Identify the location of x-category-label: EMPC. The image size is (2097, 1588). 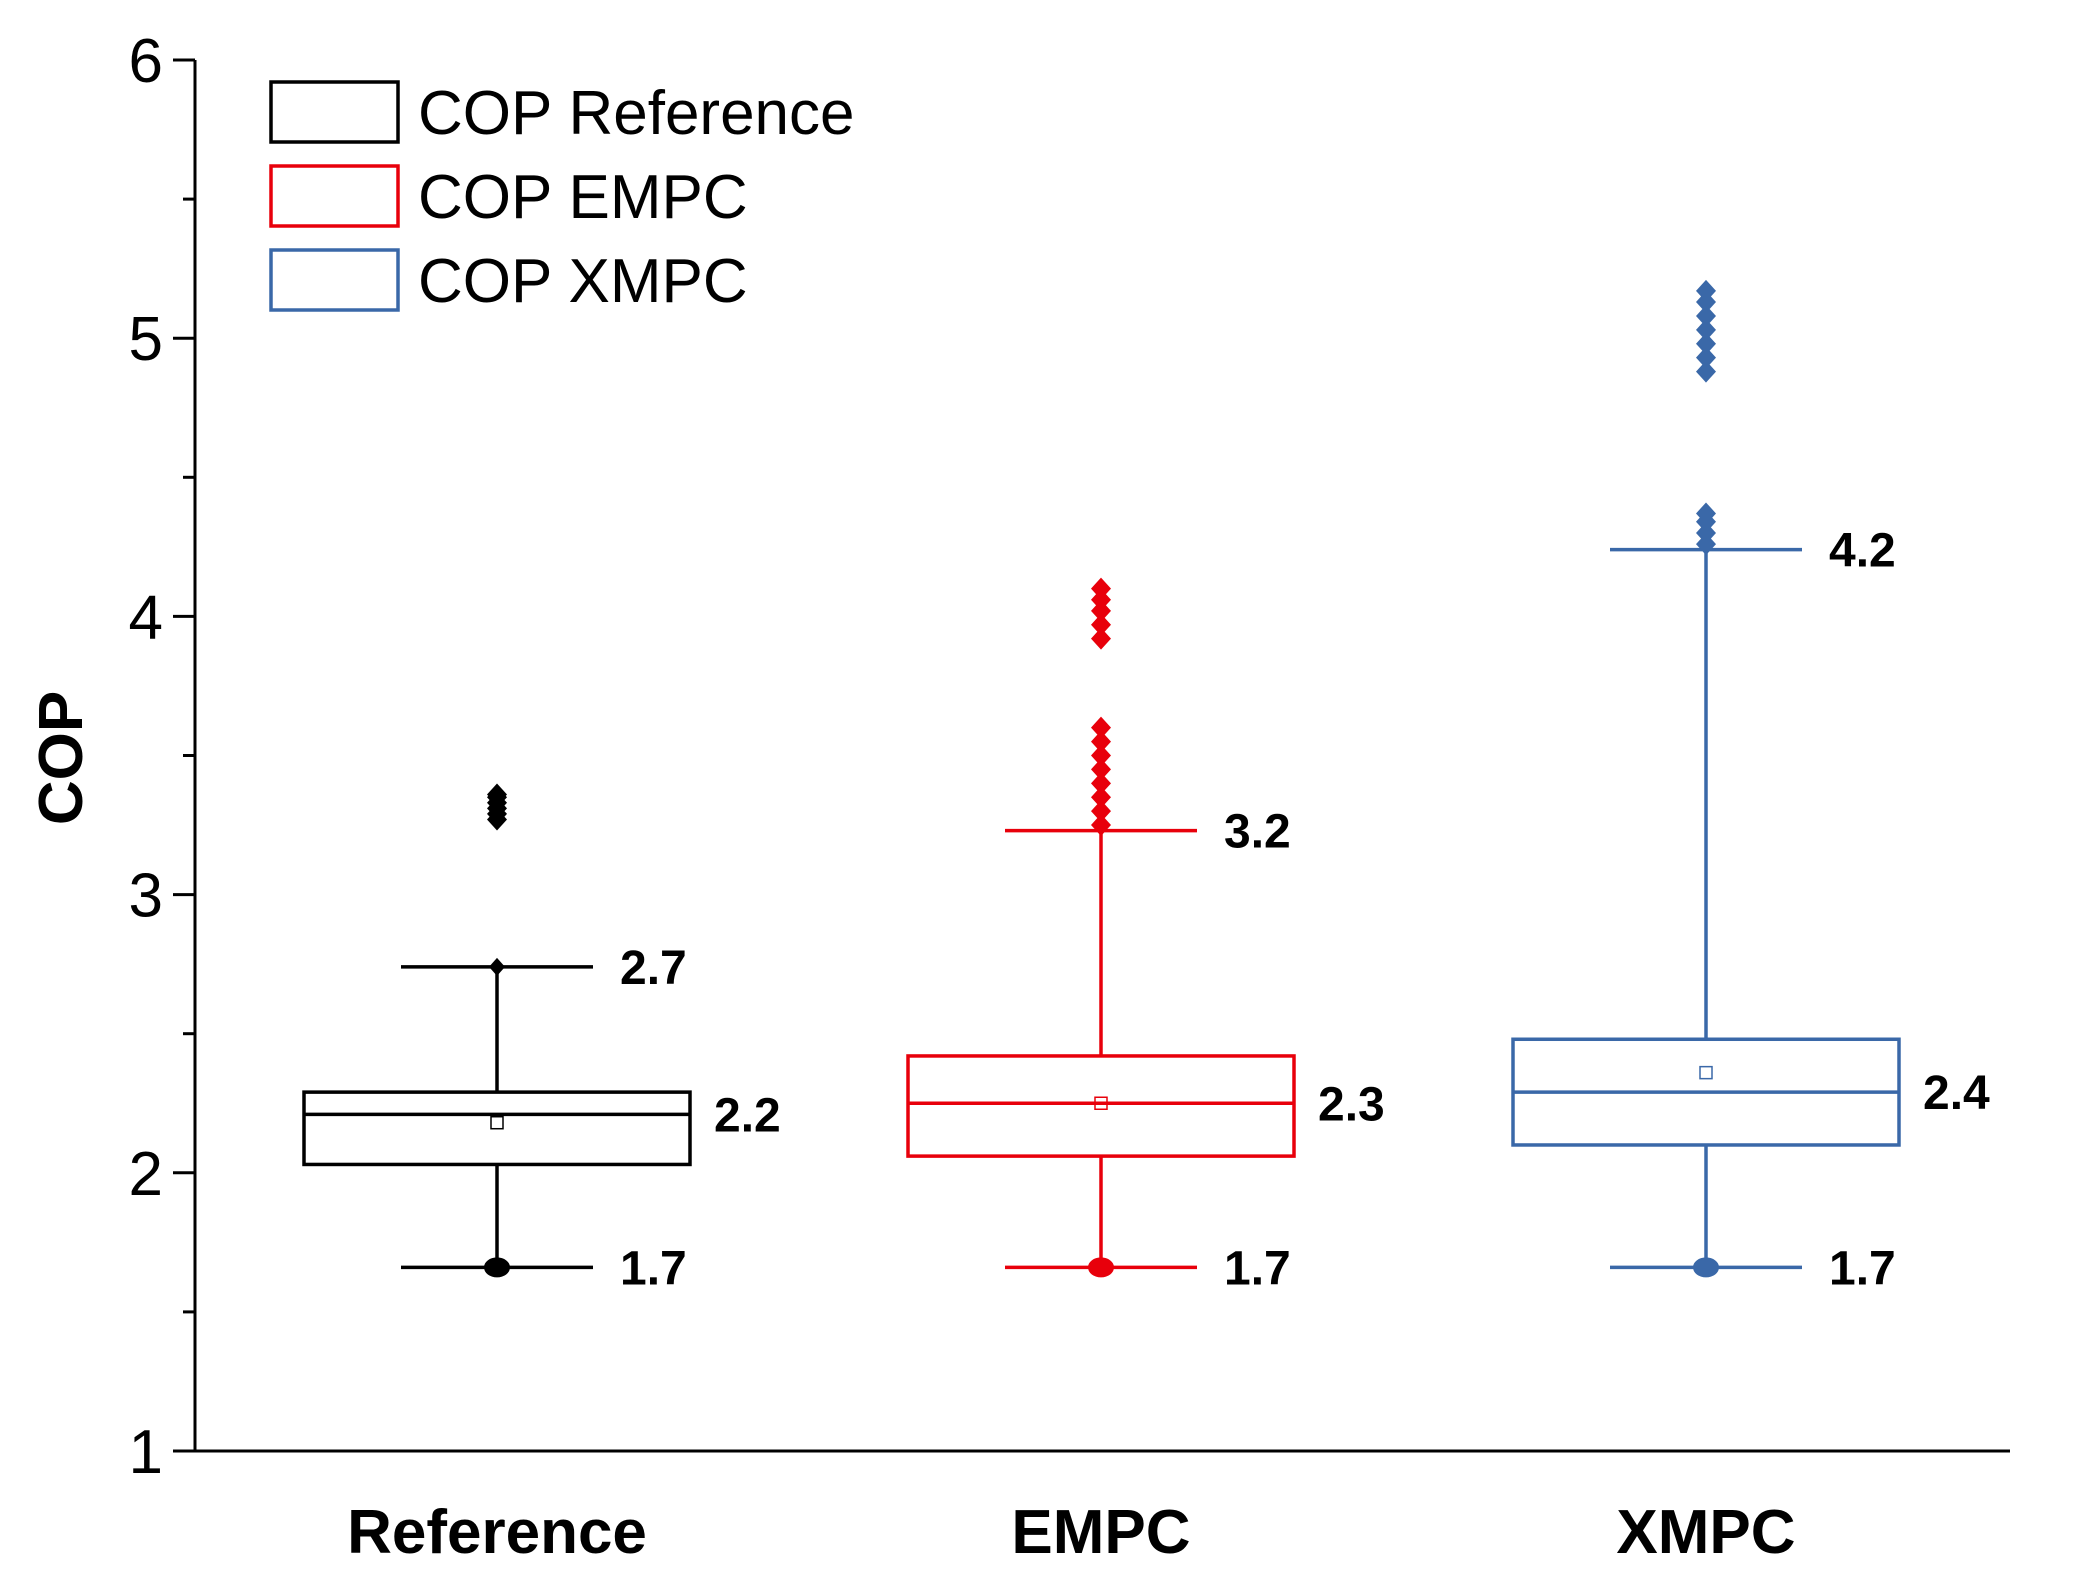
(1100, 1532).